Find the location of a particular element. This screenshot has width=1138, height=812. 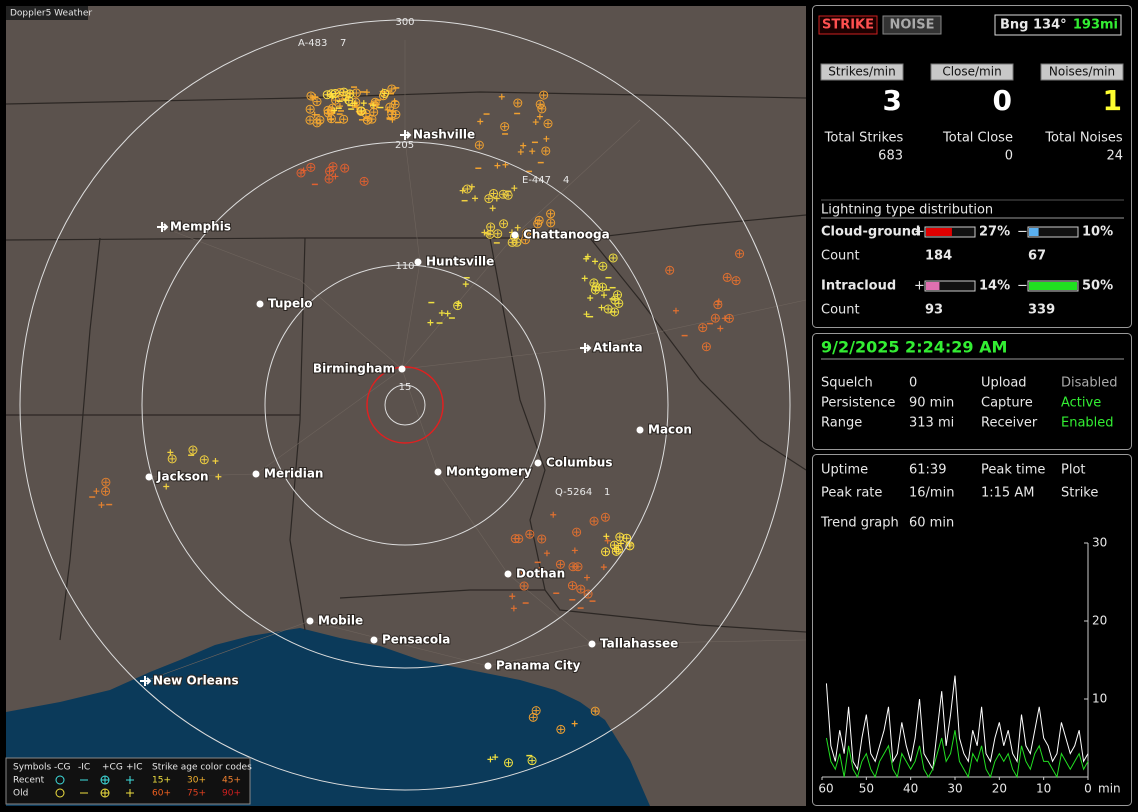

strike-button is located at coordinates (848, 25).